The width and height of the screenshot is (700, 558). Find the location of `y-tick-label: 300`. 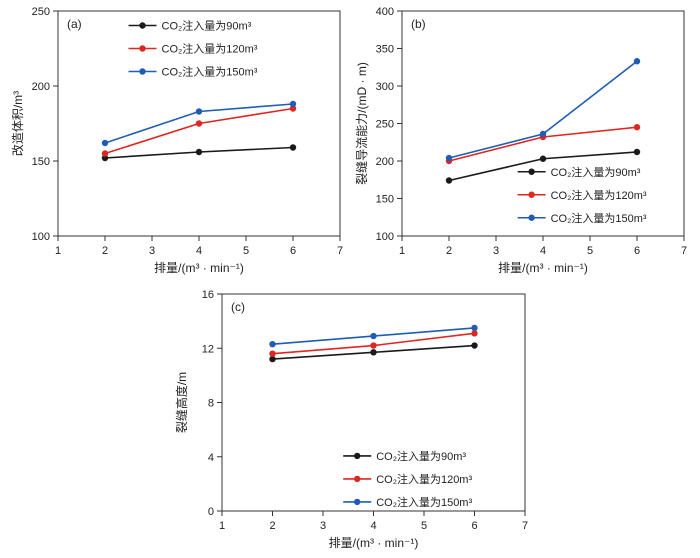

y-tick-label: 300 is located at coordinates (385, 87).